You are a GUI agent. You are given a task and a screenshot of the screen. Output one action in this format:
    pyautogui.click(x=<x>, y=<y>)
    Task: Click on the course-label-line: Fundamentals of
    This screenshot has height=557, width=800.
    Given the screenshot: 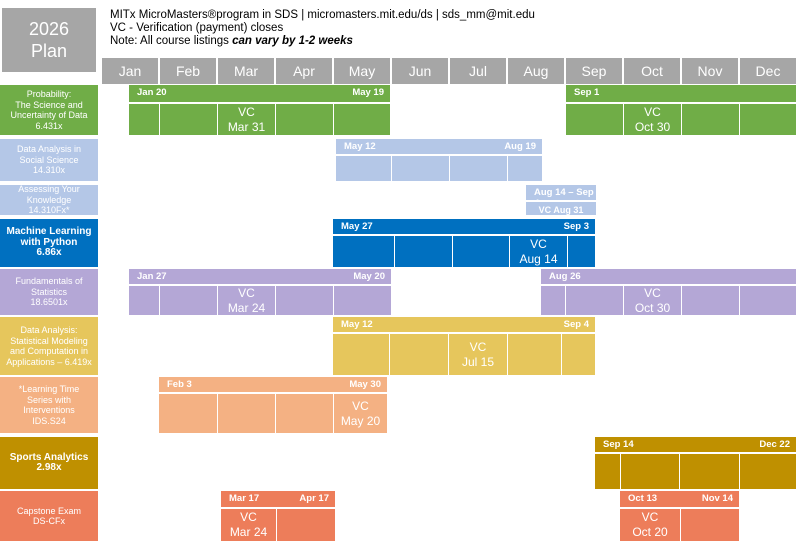 What is the action you would take?
    pyautogui.click(x=49, y=281)
    